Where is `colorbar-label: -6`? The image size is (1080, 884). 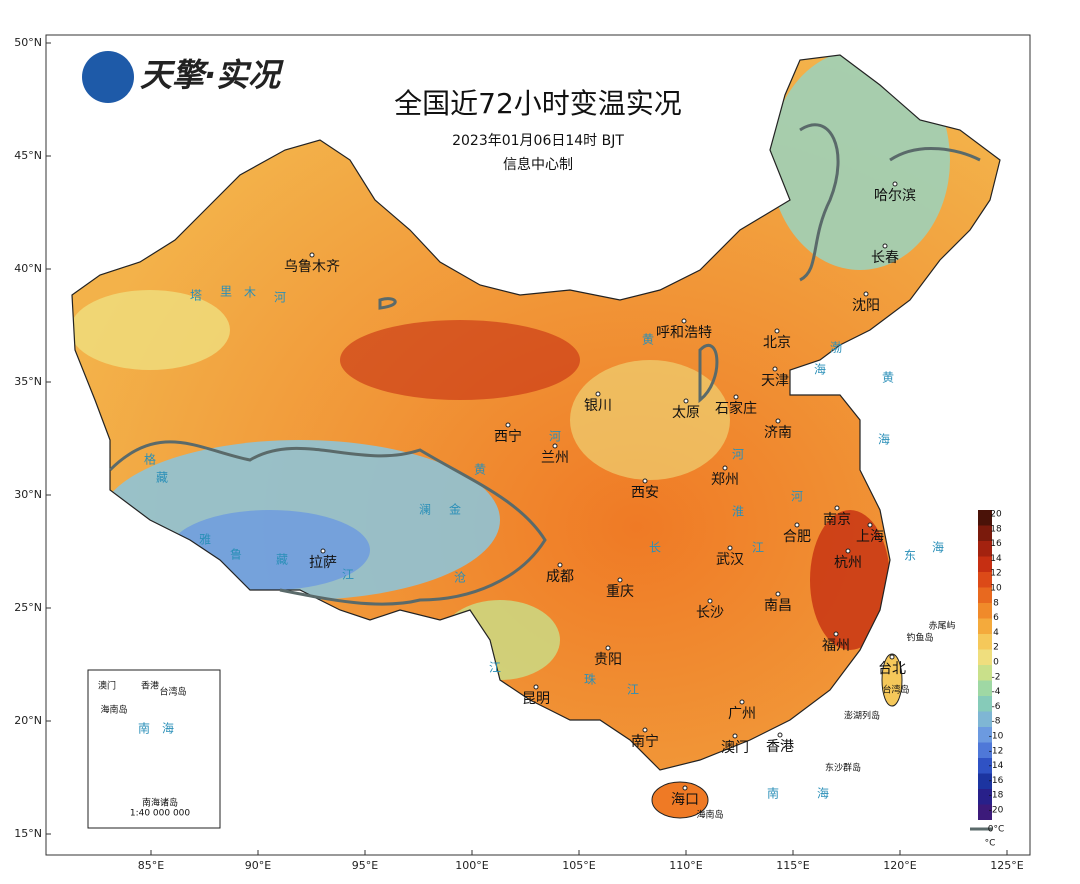 colorbar-label: -6 is located at coordinates (996, 707).